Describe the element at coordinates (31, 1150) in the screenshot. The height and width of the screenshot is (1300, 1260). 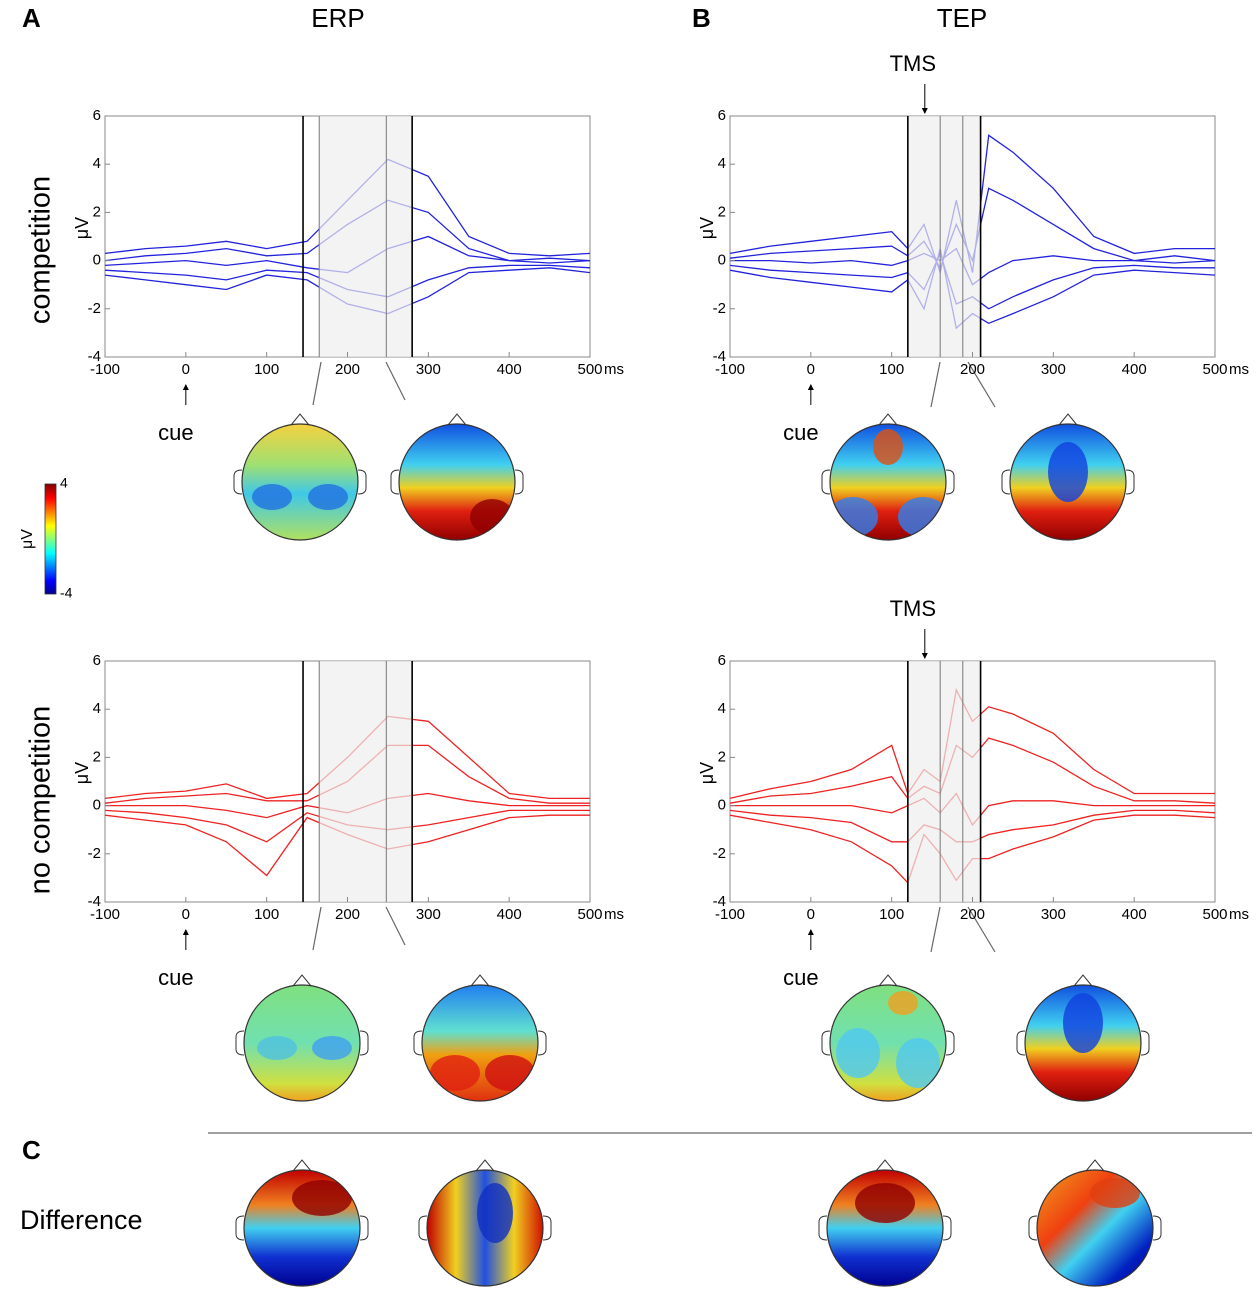
I see `panel-letter: C` at that location.